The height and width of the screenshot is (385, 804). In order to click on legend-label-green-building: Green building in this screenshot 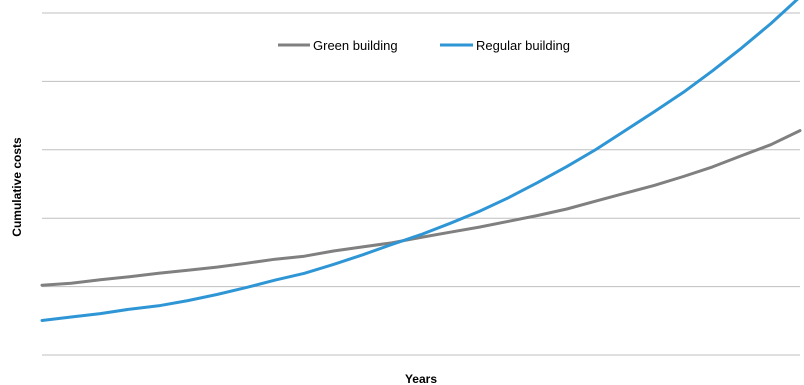, I will do `click(355, 45)`.